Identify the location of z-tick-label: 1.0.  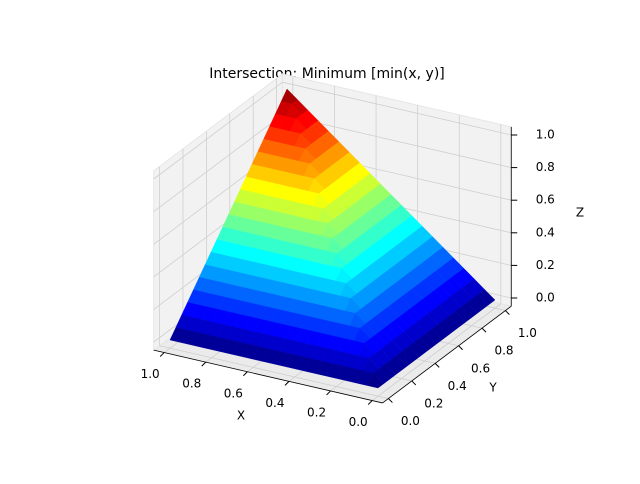
(545, 135).